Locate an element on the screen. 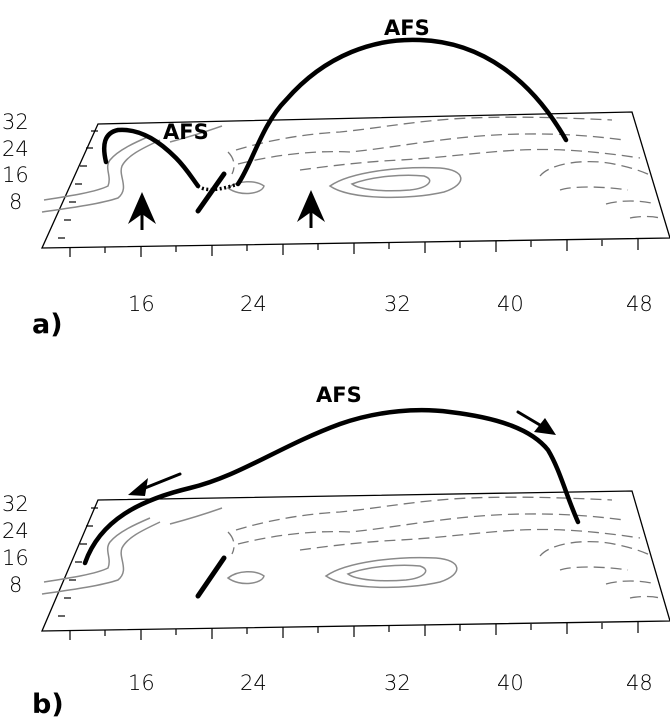 This screenshot has width=670, height=720. panel-a-afs-large-curve is located at coordinates (402, 112).